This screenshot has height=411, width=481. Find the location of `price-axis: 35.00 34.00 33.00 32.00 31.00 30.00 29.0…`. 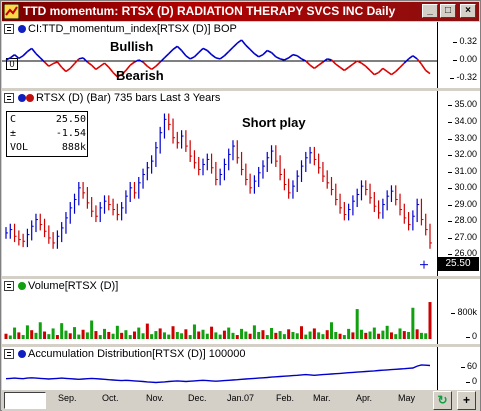

price-axis: 35.00 34.00 33.00 32.00 31.00 30.00 29.0… is located at coordinates (458, 183).